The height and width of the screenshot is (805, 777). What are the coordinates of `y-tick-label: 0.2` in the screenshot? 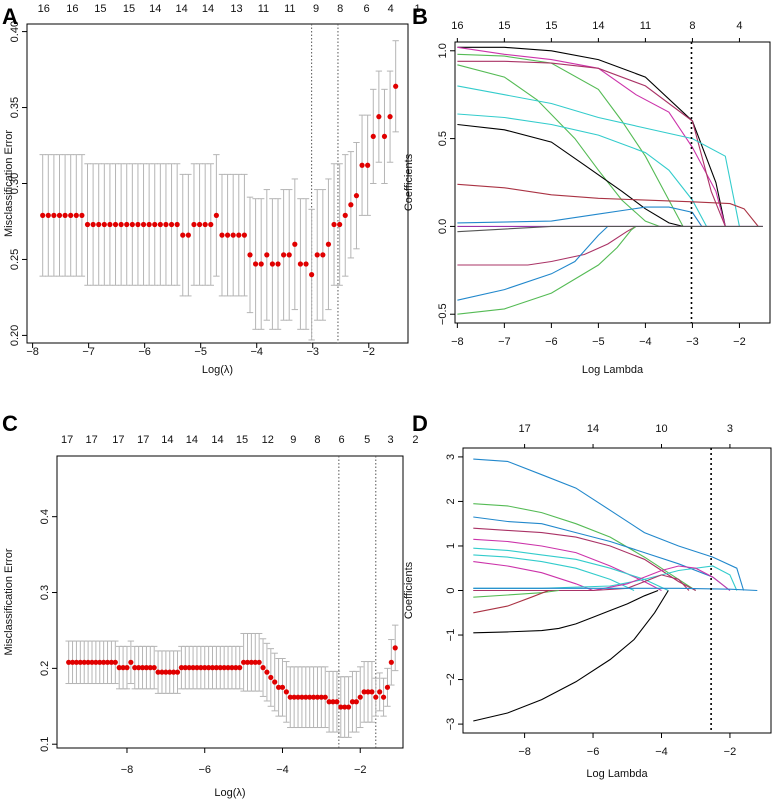 It's located at (45, 668).